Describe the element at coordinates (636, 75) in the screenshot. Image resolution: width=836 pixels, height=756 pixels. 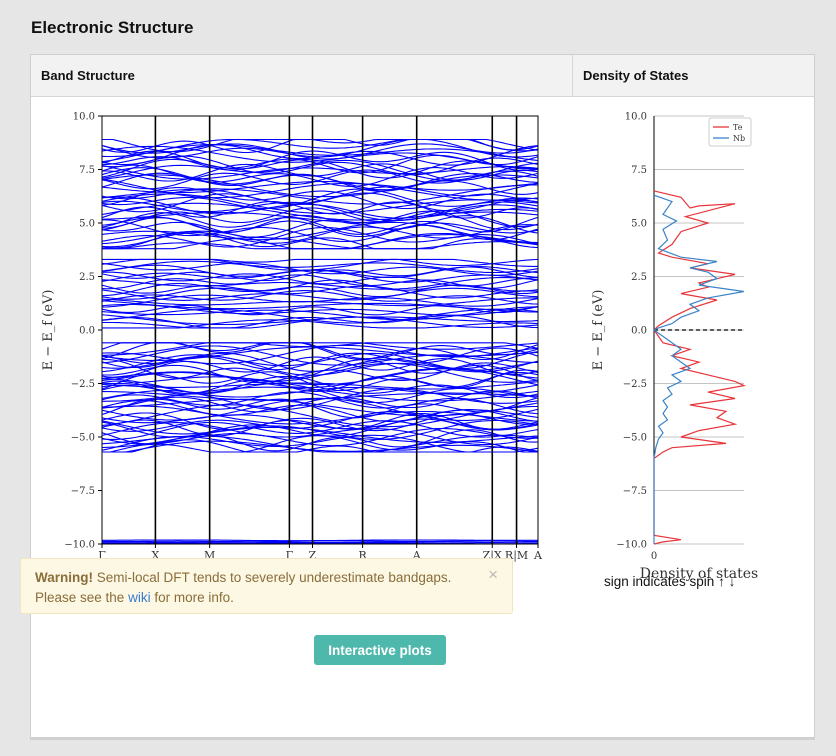
I see `dos-header: Density of States` at that location.